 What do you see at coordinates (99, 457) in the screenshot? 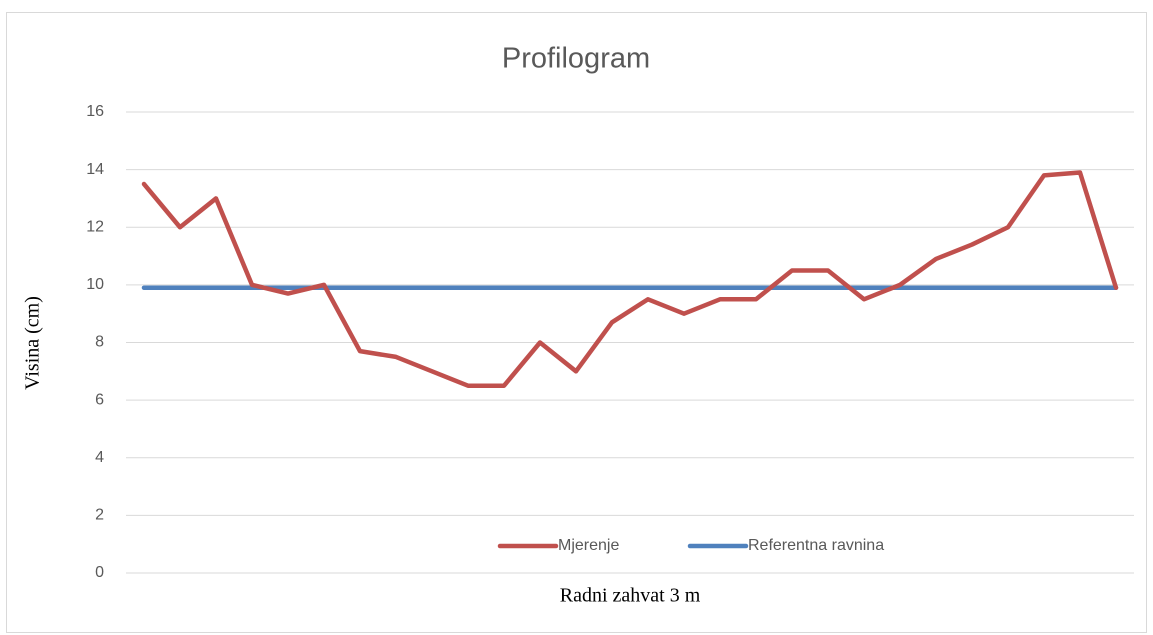
I see `y-tick-label: 4` at bounding box center [99, 457].